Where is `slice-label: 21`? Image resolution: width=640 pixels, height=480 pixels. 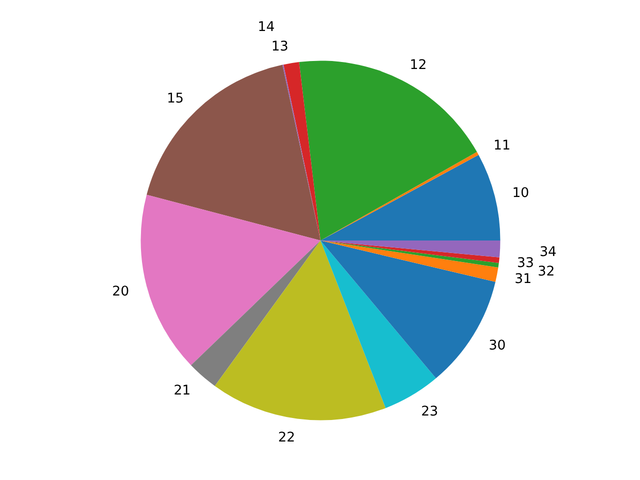 slice-label: 21 is located at coordinates (182, 391).